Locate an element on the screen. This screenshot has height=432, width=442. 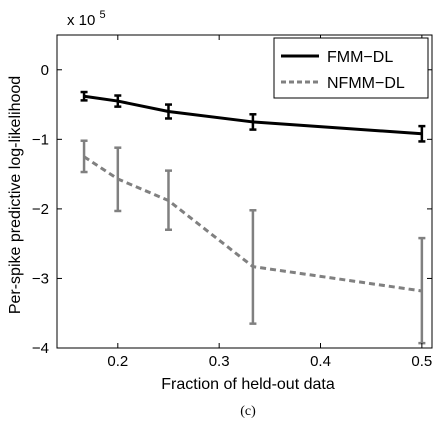
x-tick-label: 0.5 is located at coordinates (421, 361).